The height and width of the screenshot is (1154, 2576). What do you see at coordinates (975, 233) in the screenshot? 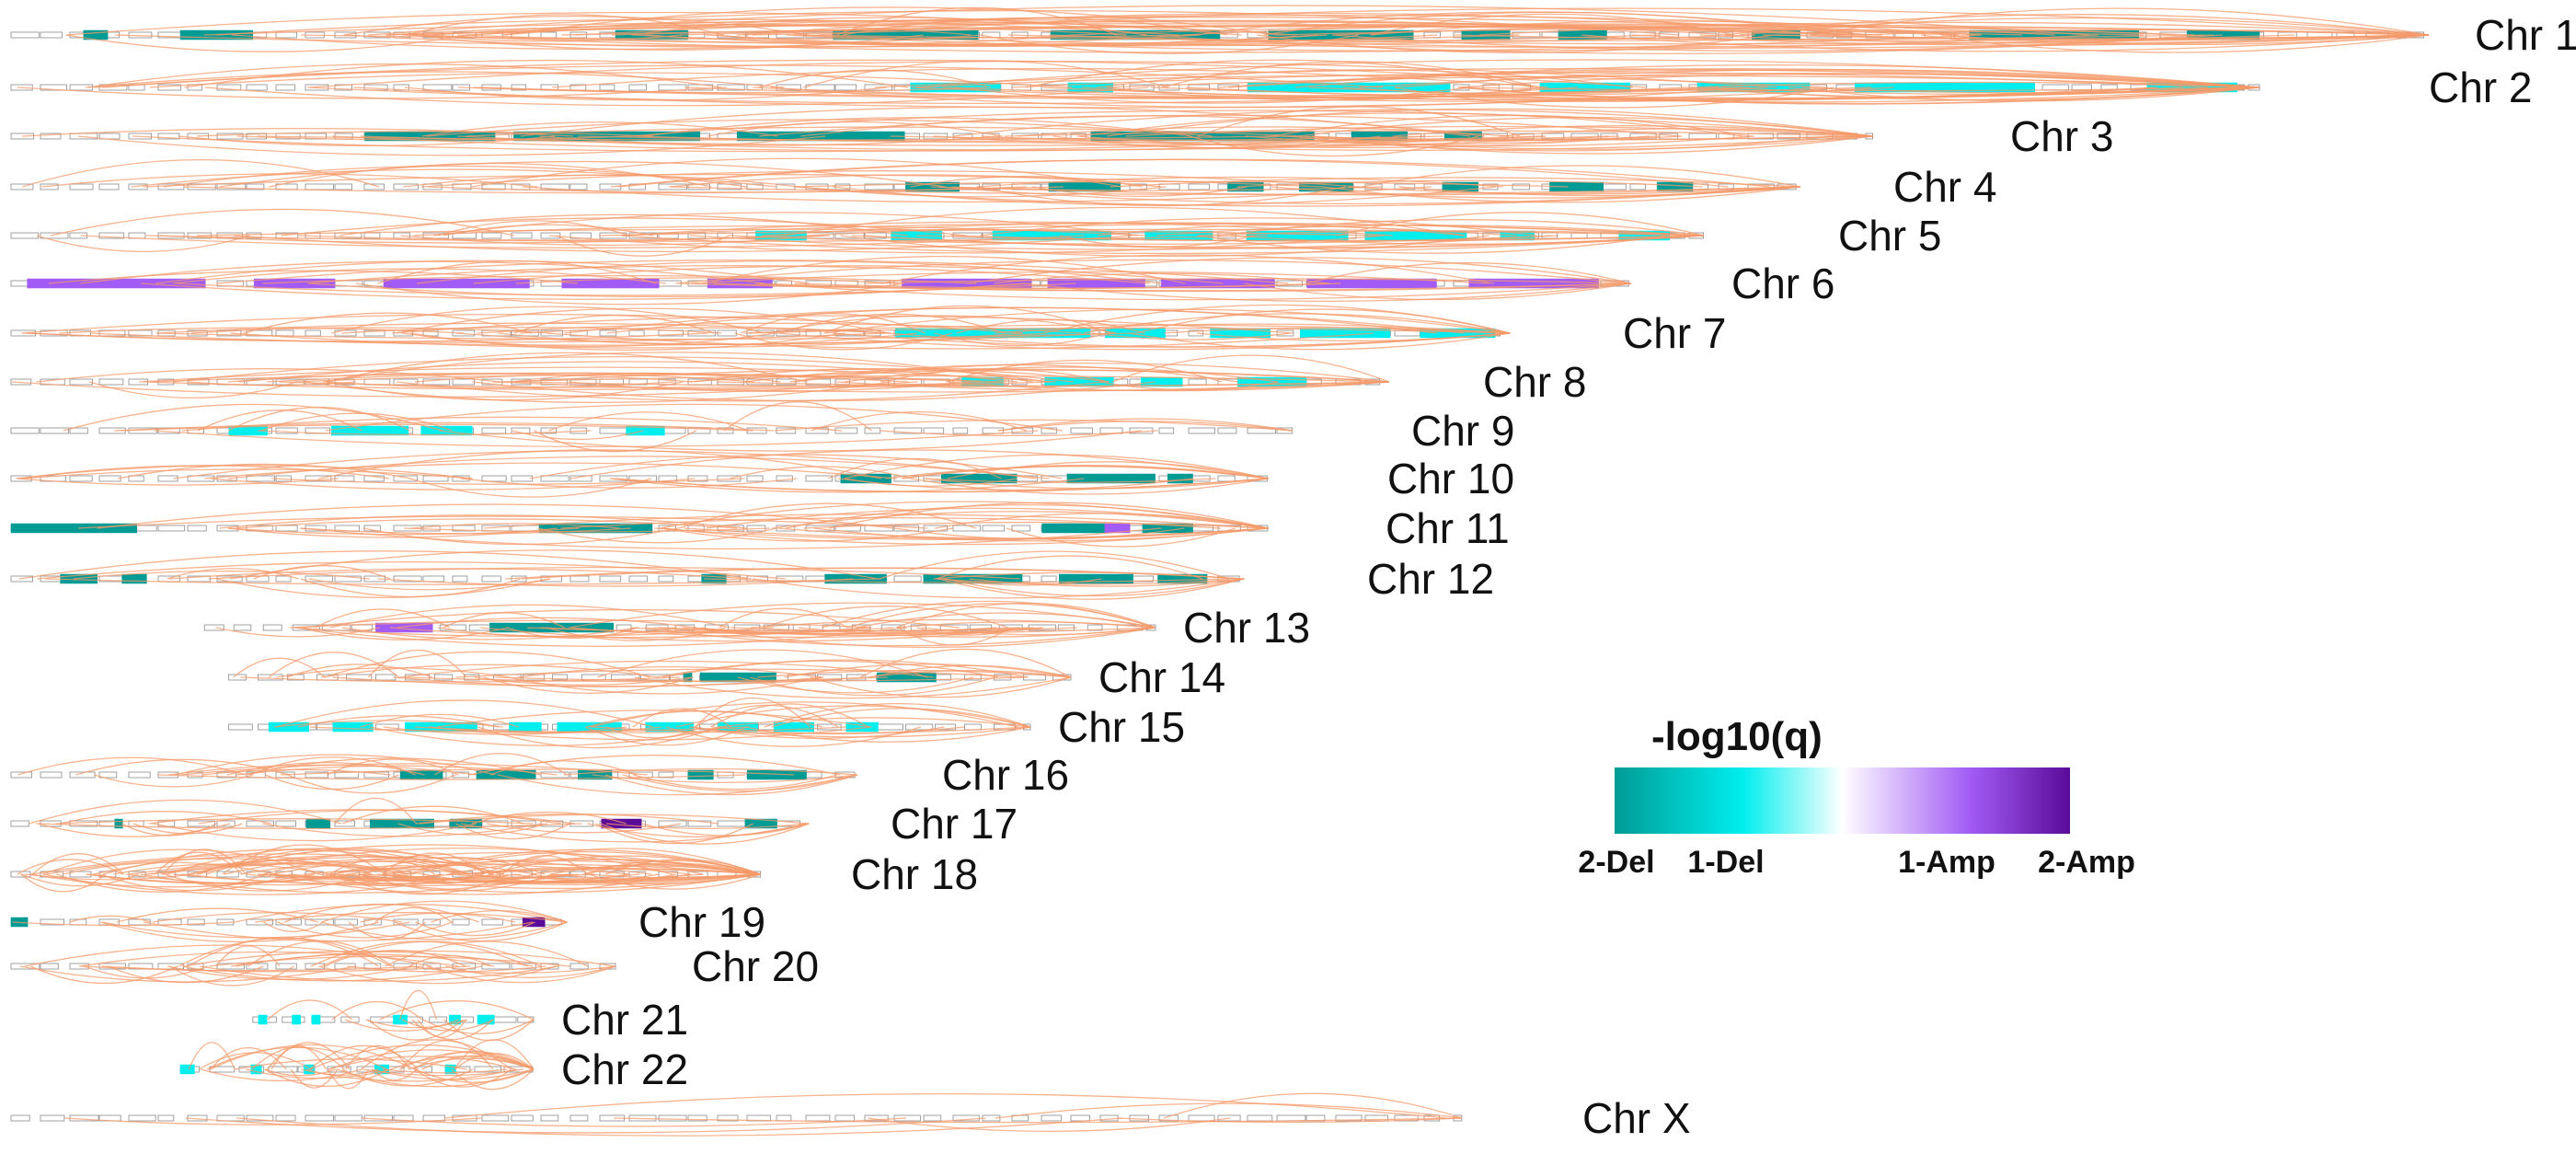
I see `chromosome-track: Chr 5` at bounding box center [975, 233].